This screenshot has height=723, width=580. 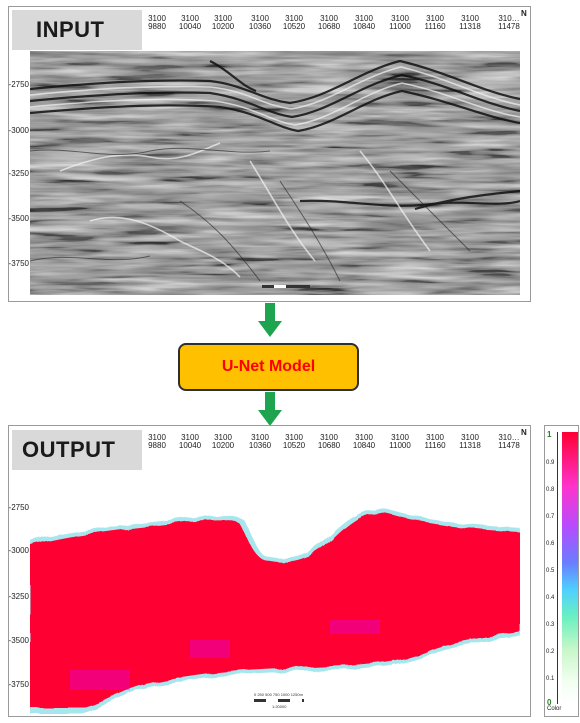 I want to click on colorbar-tick: 0.5, so click(x=550, y=571).